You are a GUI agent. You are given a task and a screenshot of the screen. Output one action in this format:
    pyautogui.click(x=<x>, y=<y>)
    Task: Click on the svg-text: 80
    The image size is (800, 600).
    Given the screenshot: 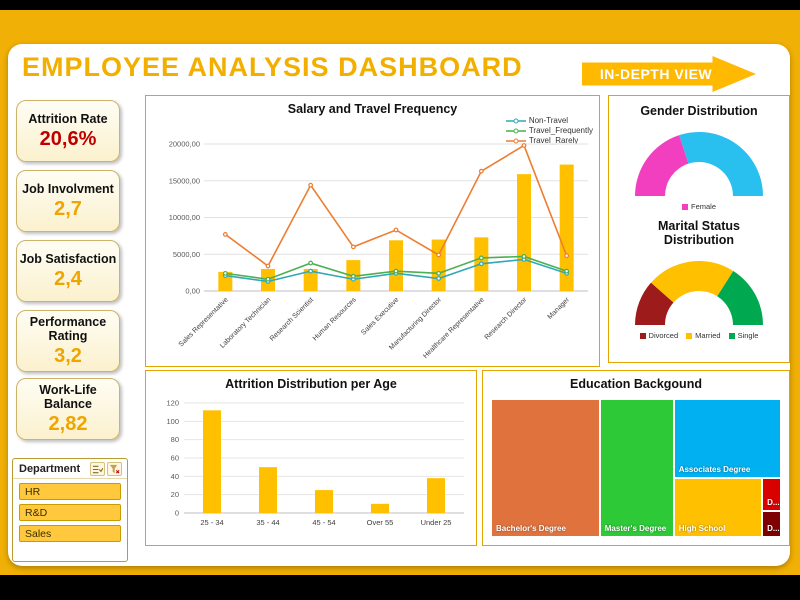 What is the action you would take?
    pyautogui.click(x=175, y=439)
    